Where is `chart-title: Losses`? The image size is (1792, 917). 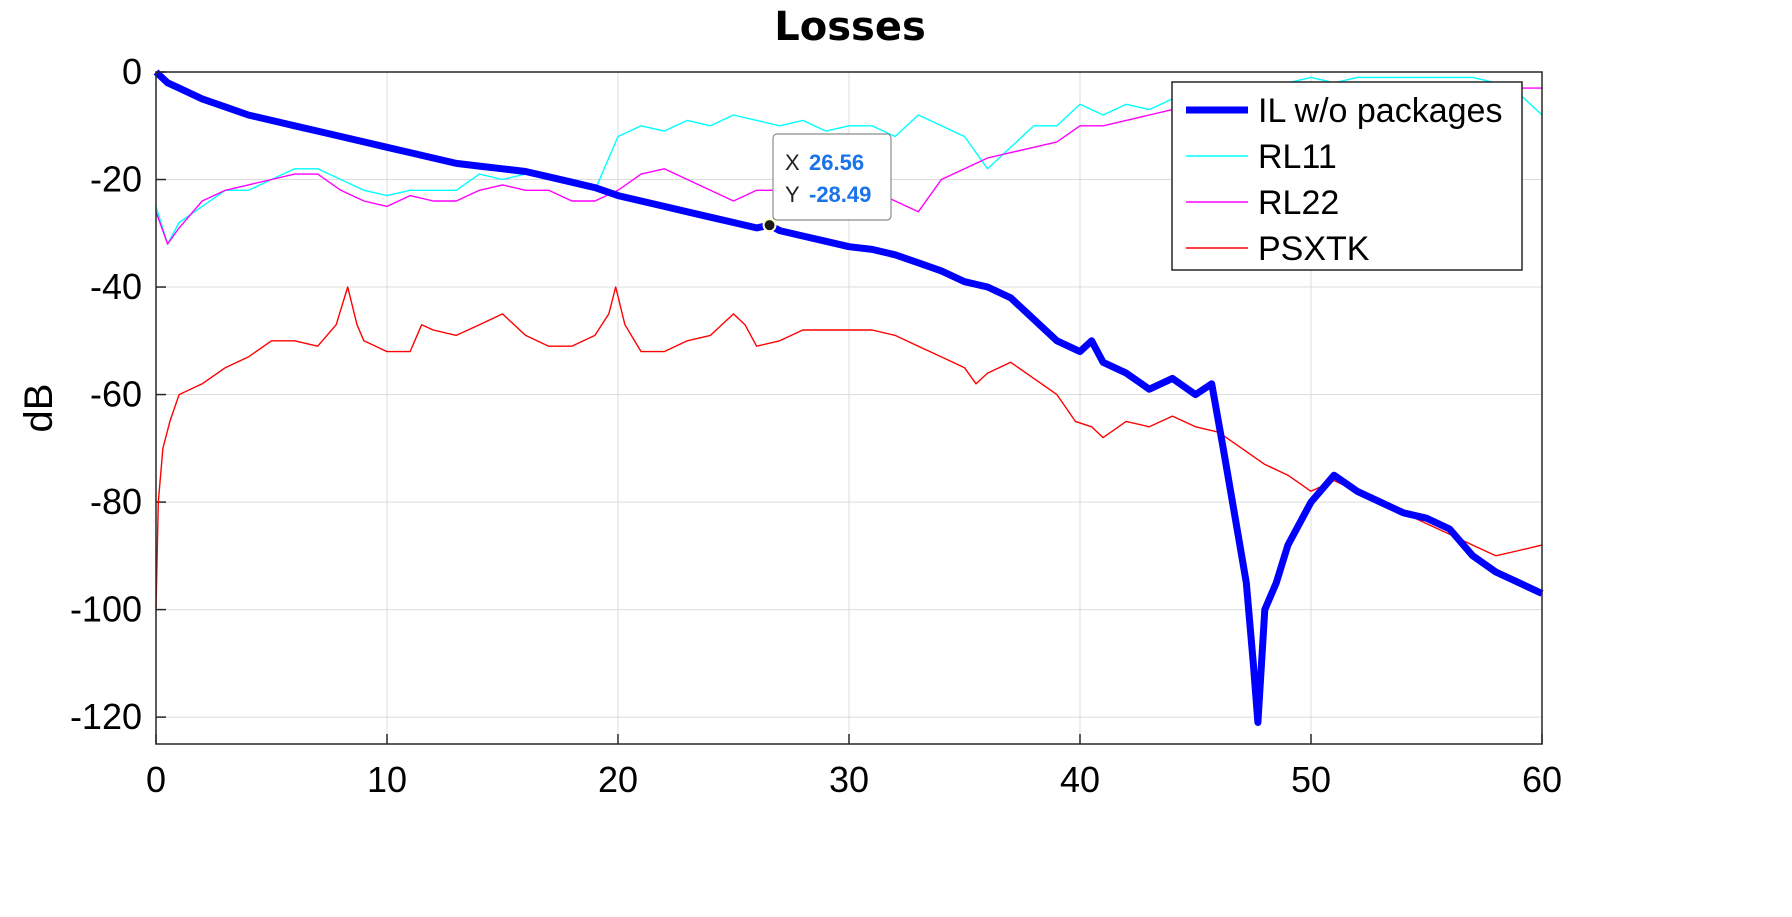 chart-title: Losses is located at coordinates (850, 27).